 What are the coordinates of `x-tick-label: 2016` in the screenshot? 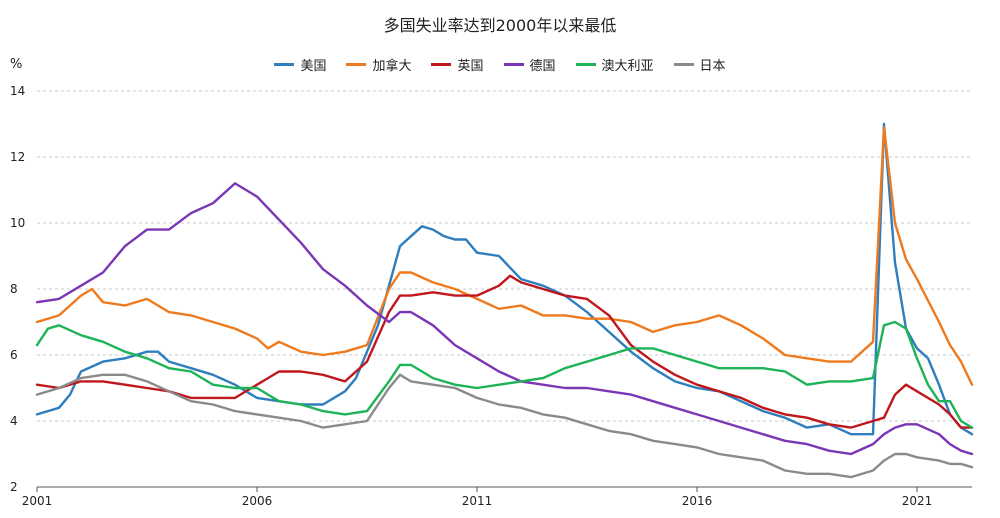 It's located at (697, 501).